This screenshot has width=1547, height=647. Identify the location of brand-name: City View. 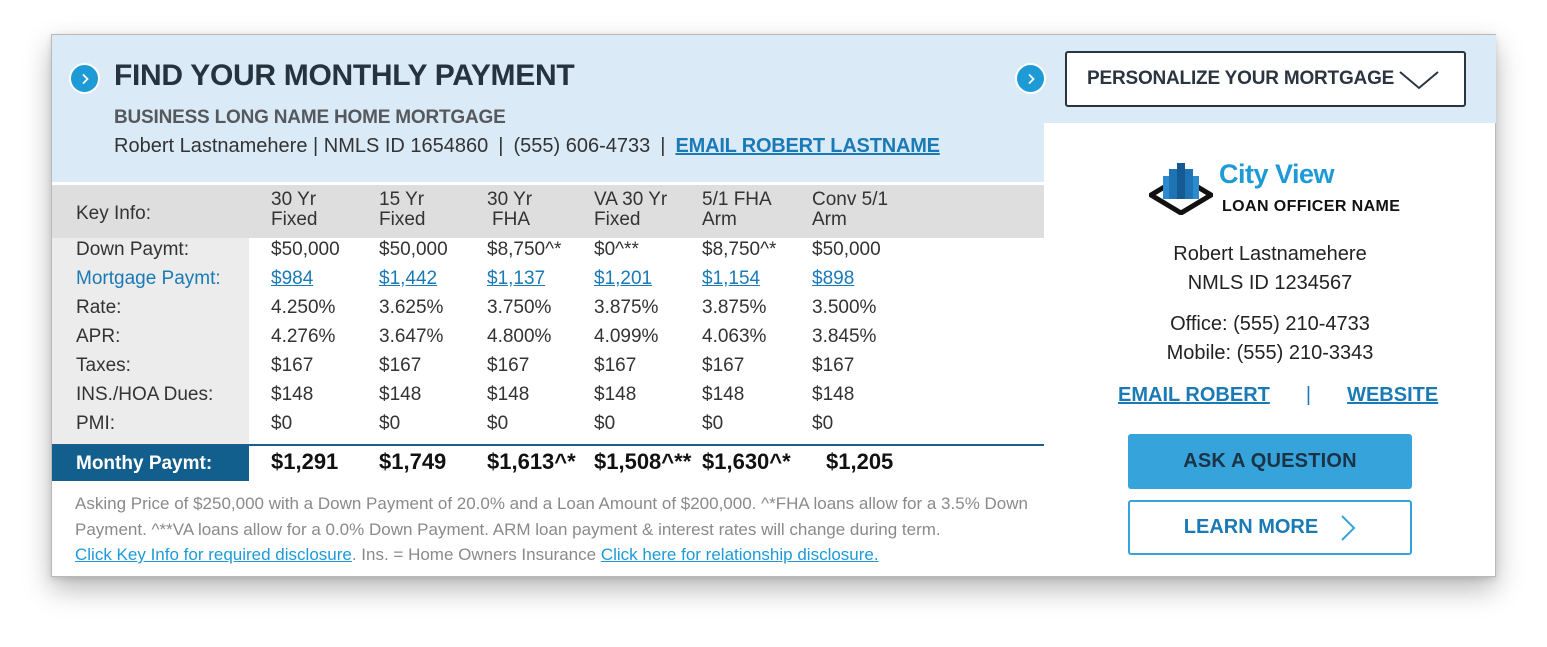
(1277, 174).